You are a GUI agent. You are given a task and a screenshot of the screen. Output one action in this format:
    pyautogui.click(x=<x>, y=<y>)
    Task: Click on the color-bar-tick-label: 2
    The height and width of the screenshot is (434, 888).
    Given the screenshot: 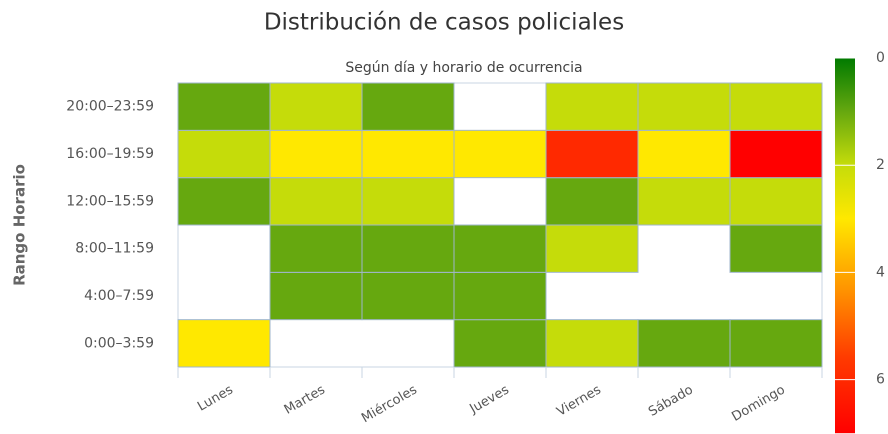 What is the action you would take?
    pyautogui.click(x=880, y=165)
    